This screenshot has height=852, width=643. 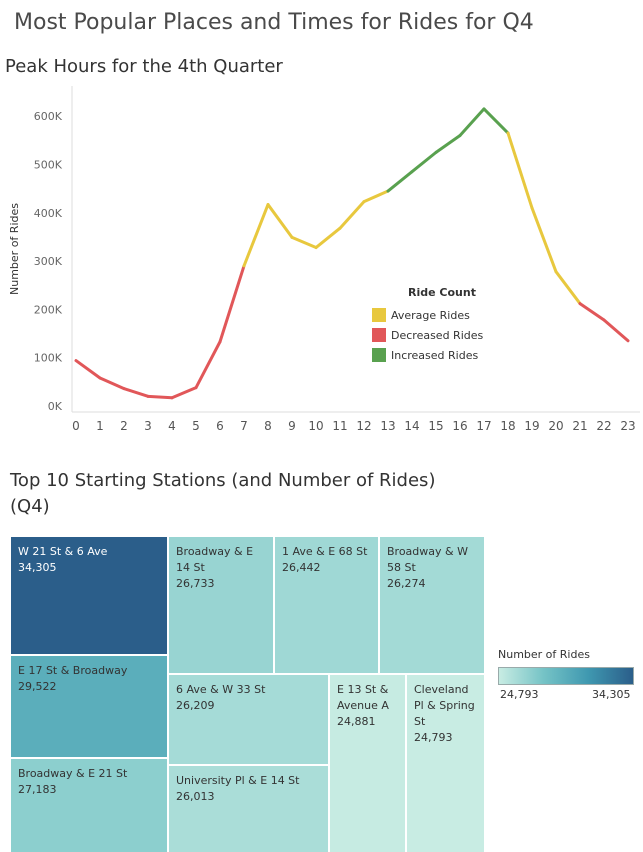 I want to click on treemap-tile-label: E 13 St & Avenue A 24,881, so click(x=368, y=706).